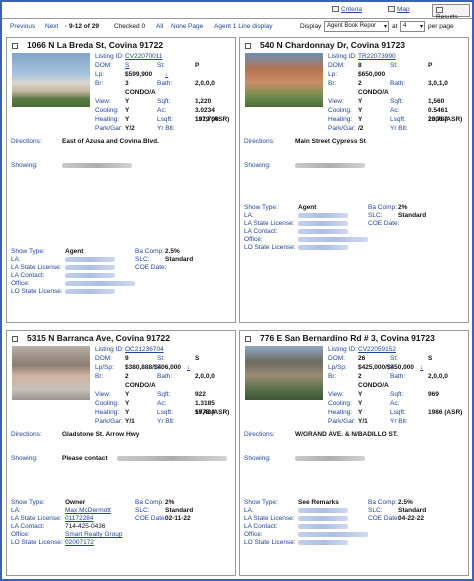 The height and width of the screenshot is (581, 474). I want to click on park-gar-value: Y/2, so click(130, 128).